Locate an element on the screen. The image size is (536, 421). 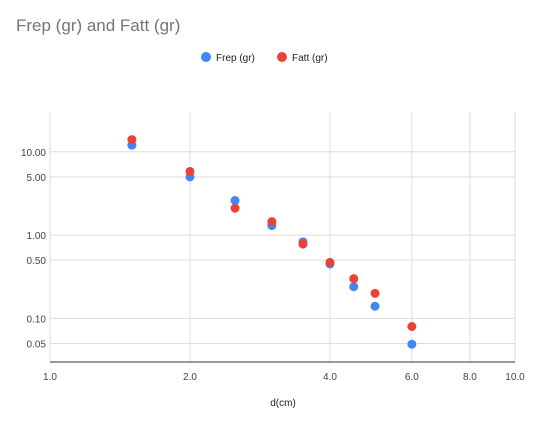
x-tick-label: 4.0 is located at coordinates (330, 377).